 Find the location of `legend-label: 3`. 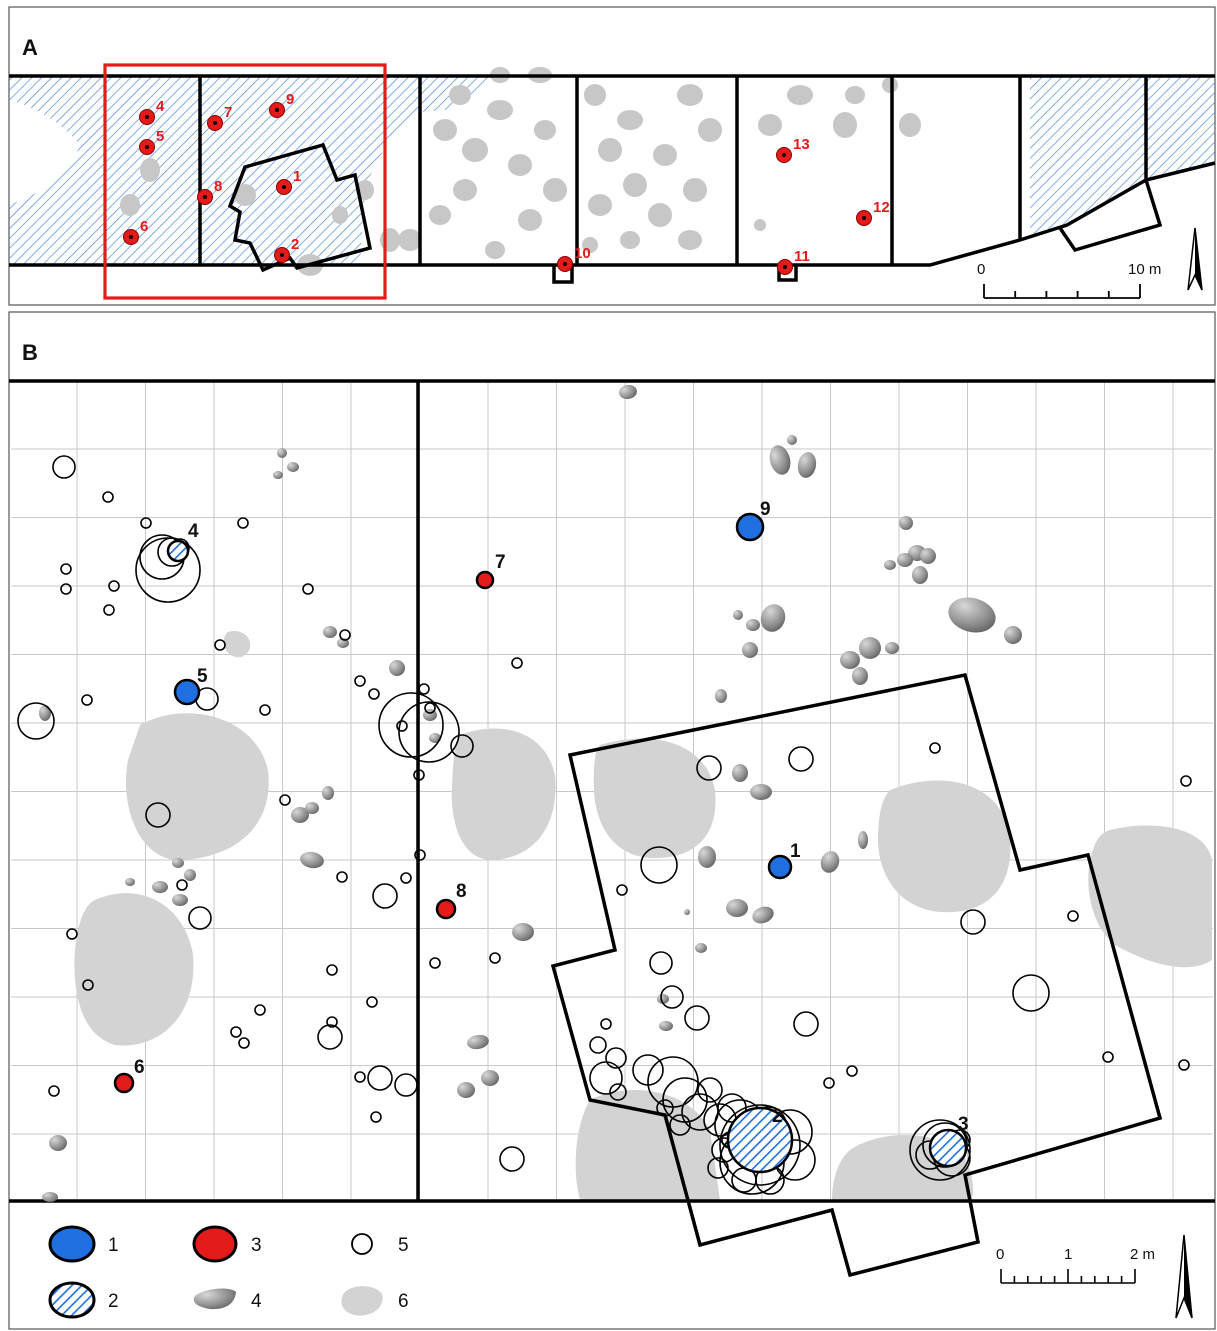

legend-label: 3 is located at coordinates (256, 1245).